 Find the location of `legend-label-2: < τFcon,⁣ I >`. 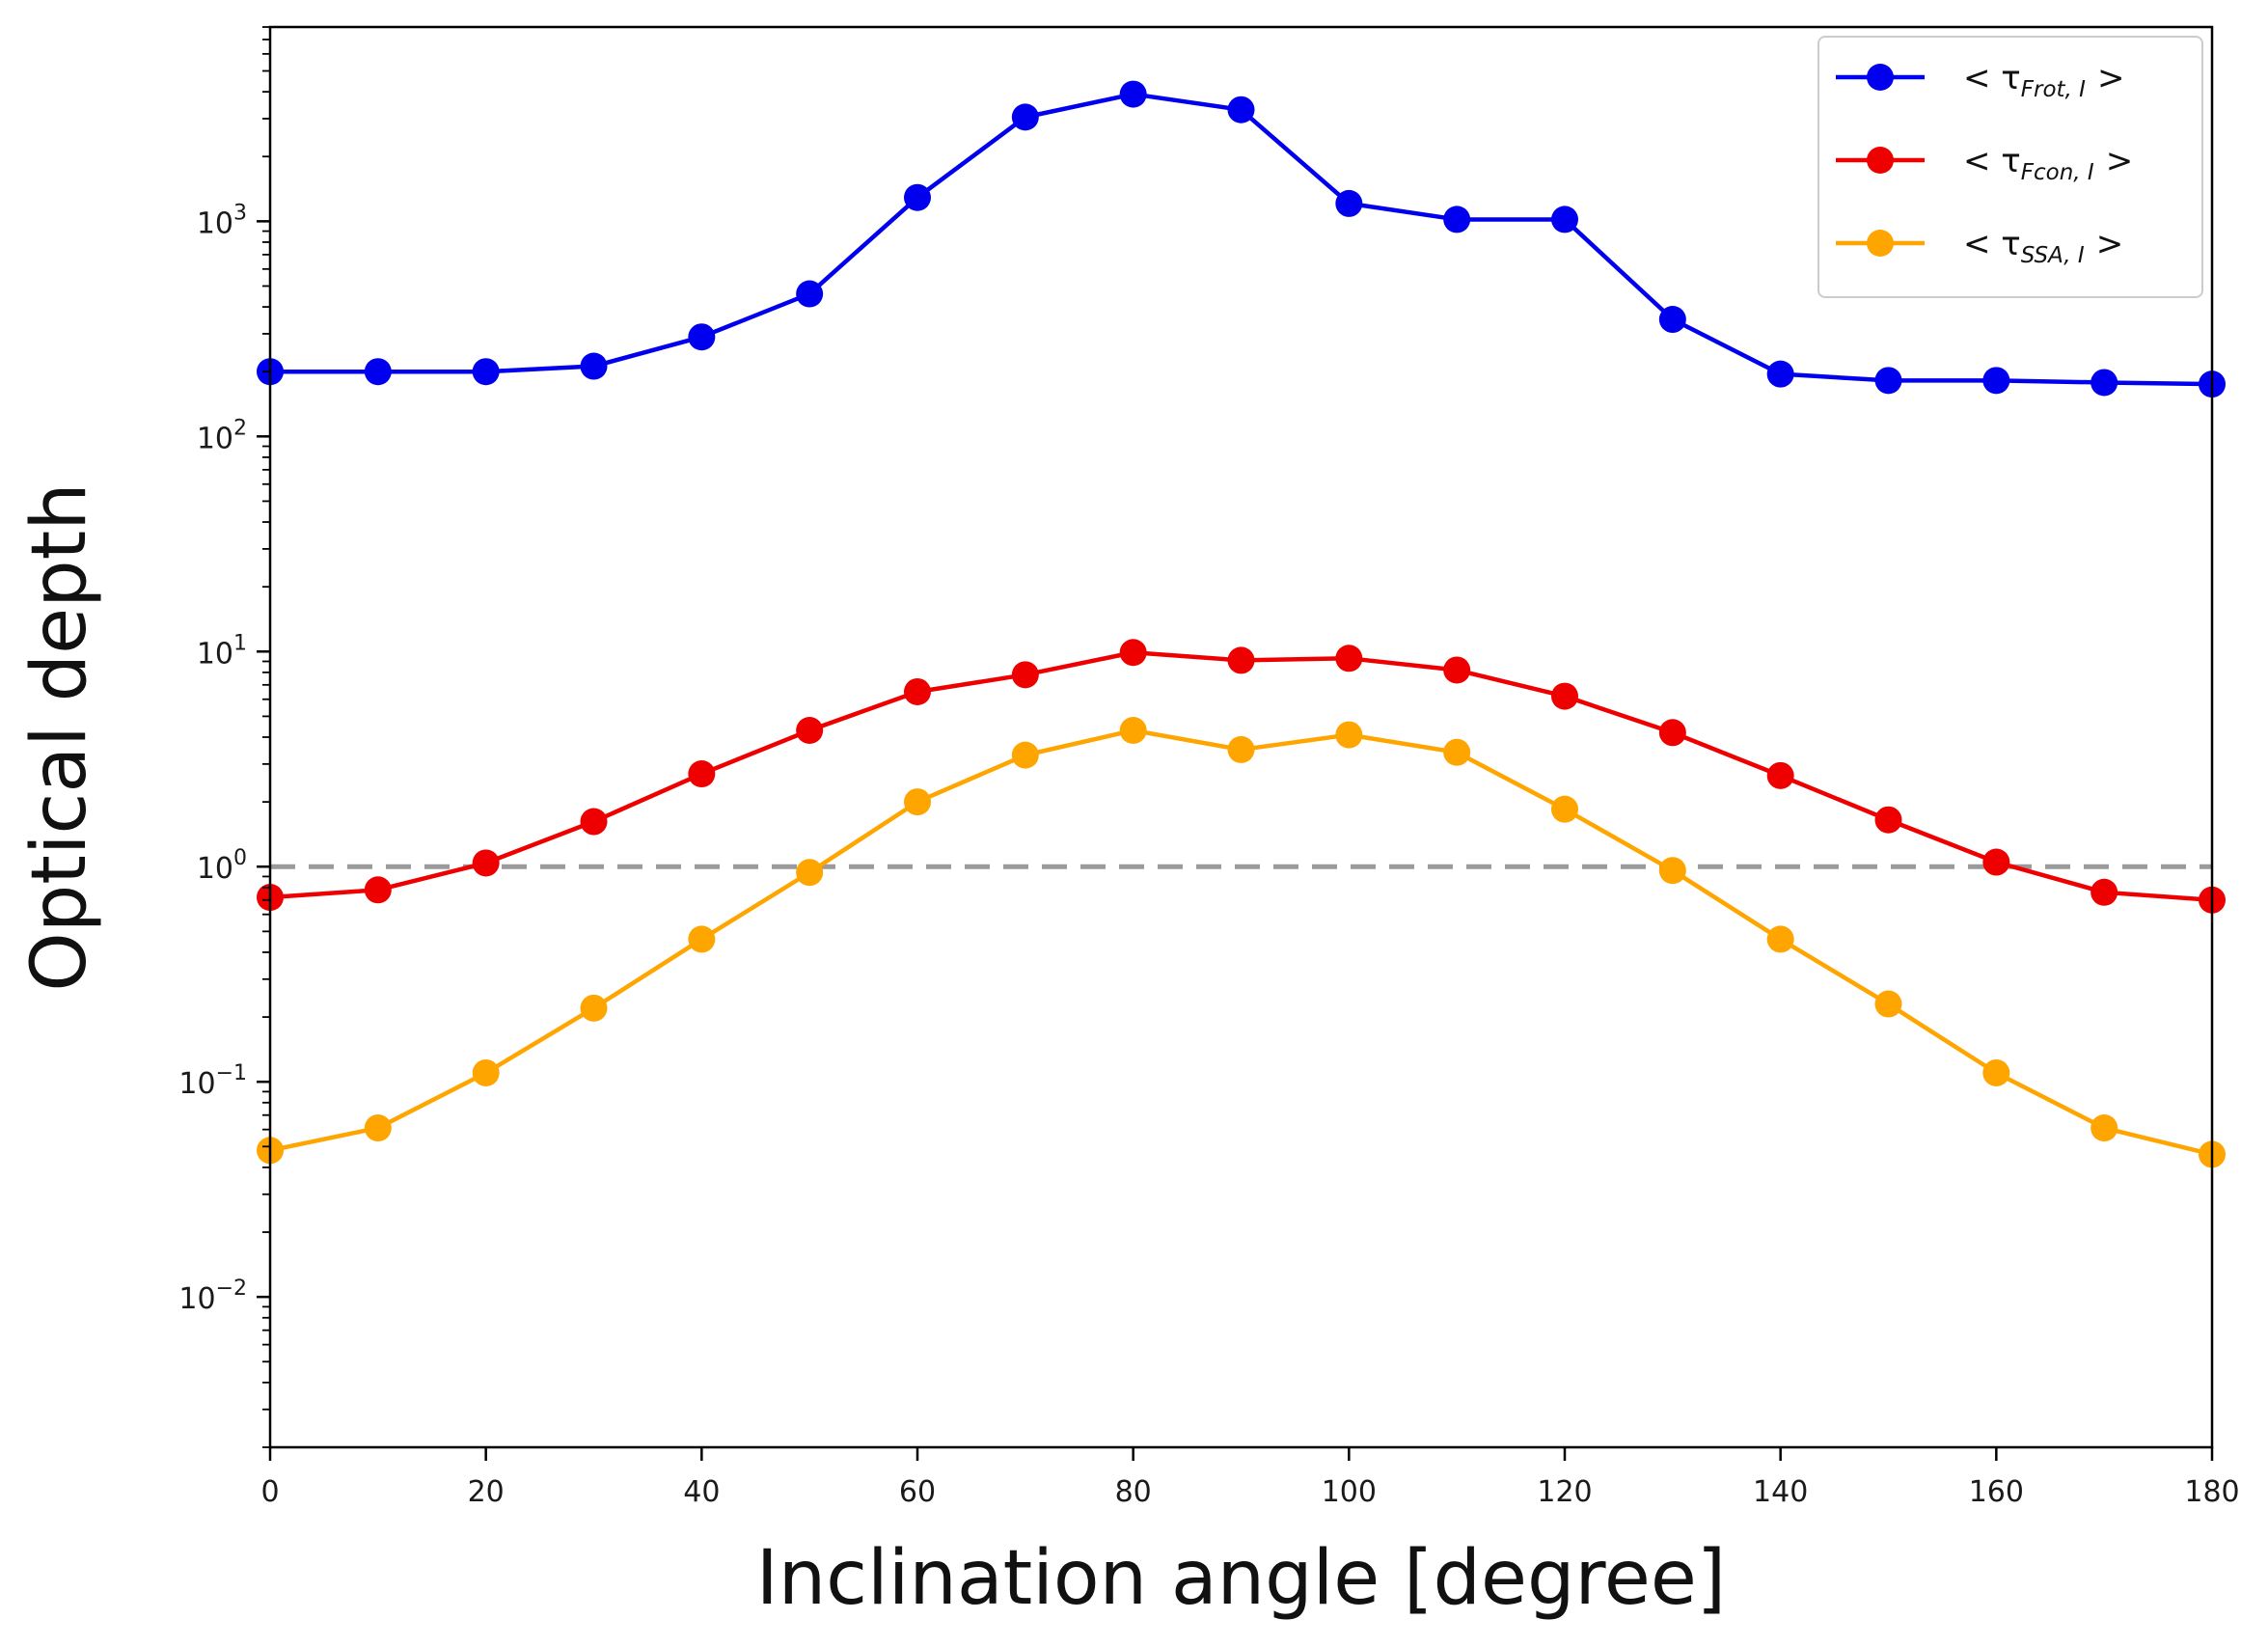

legend-label-2: < τFcon,⁣ I > is located at coordinates (2048, 163).